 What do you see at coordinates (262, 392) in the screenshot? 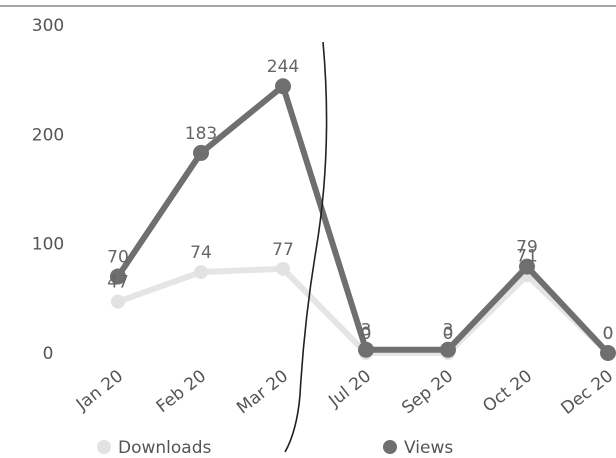
I see `x-tick-label: Mar 20` at bounding box center [262, 392].